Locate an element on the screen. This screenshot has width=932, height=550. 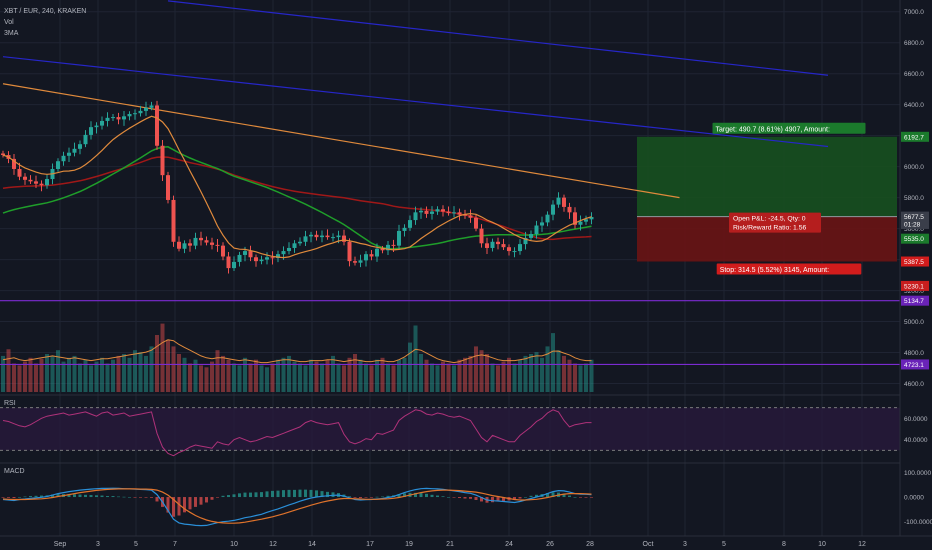
vol-legend: Vol is located at coordinates (9, 22).